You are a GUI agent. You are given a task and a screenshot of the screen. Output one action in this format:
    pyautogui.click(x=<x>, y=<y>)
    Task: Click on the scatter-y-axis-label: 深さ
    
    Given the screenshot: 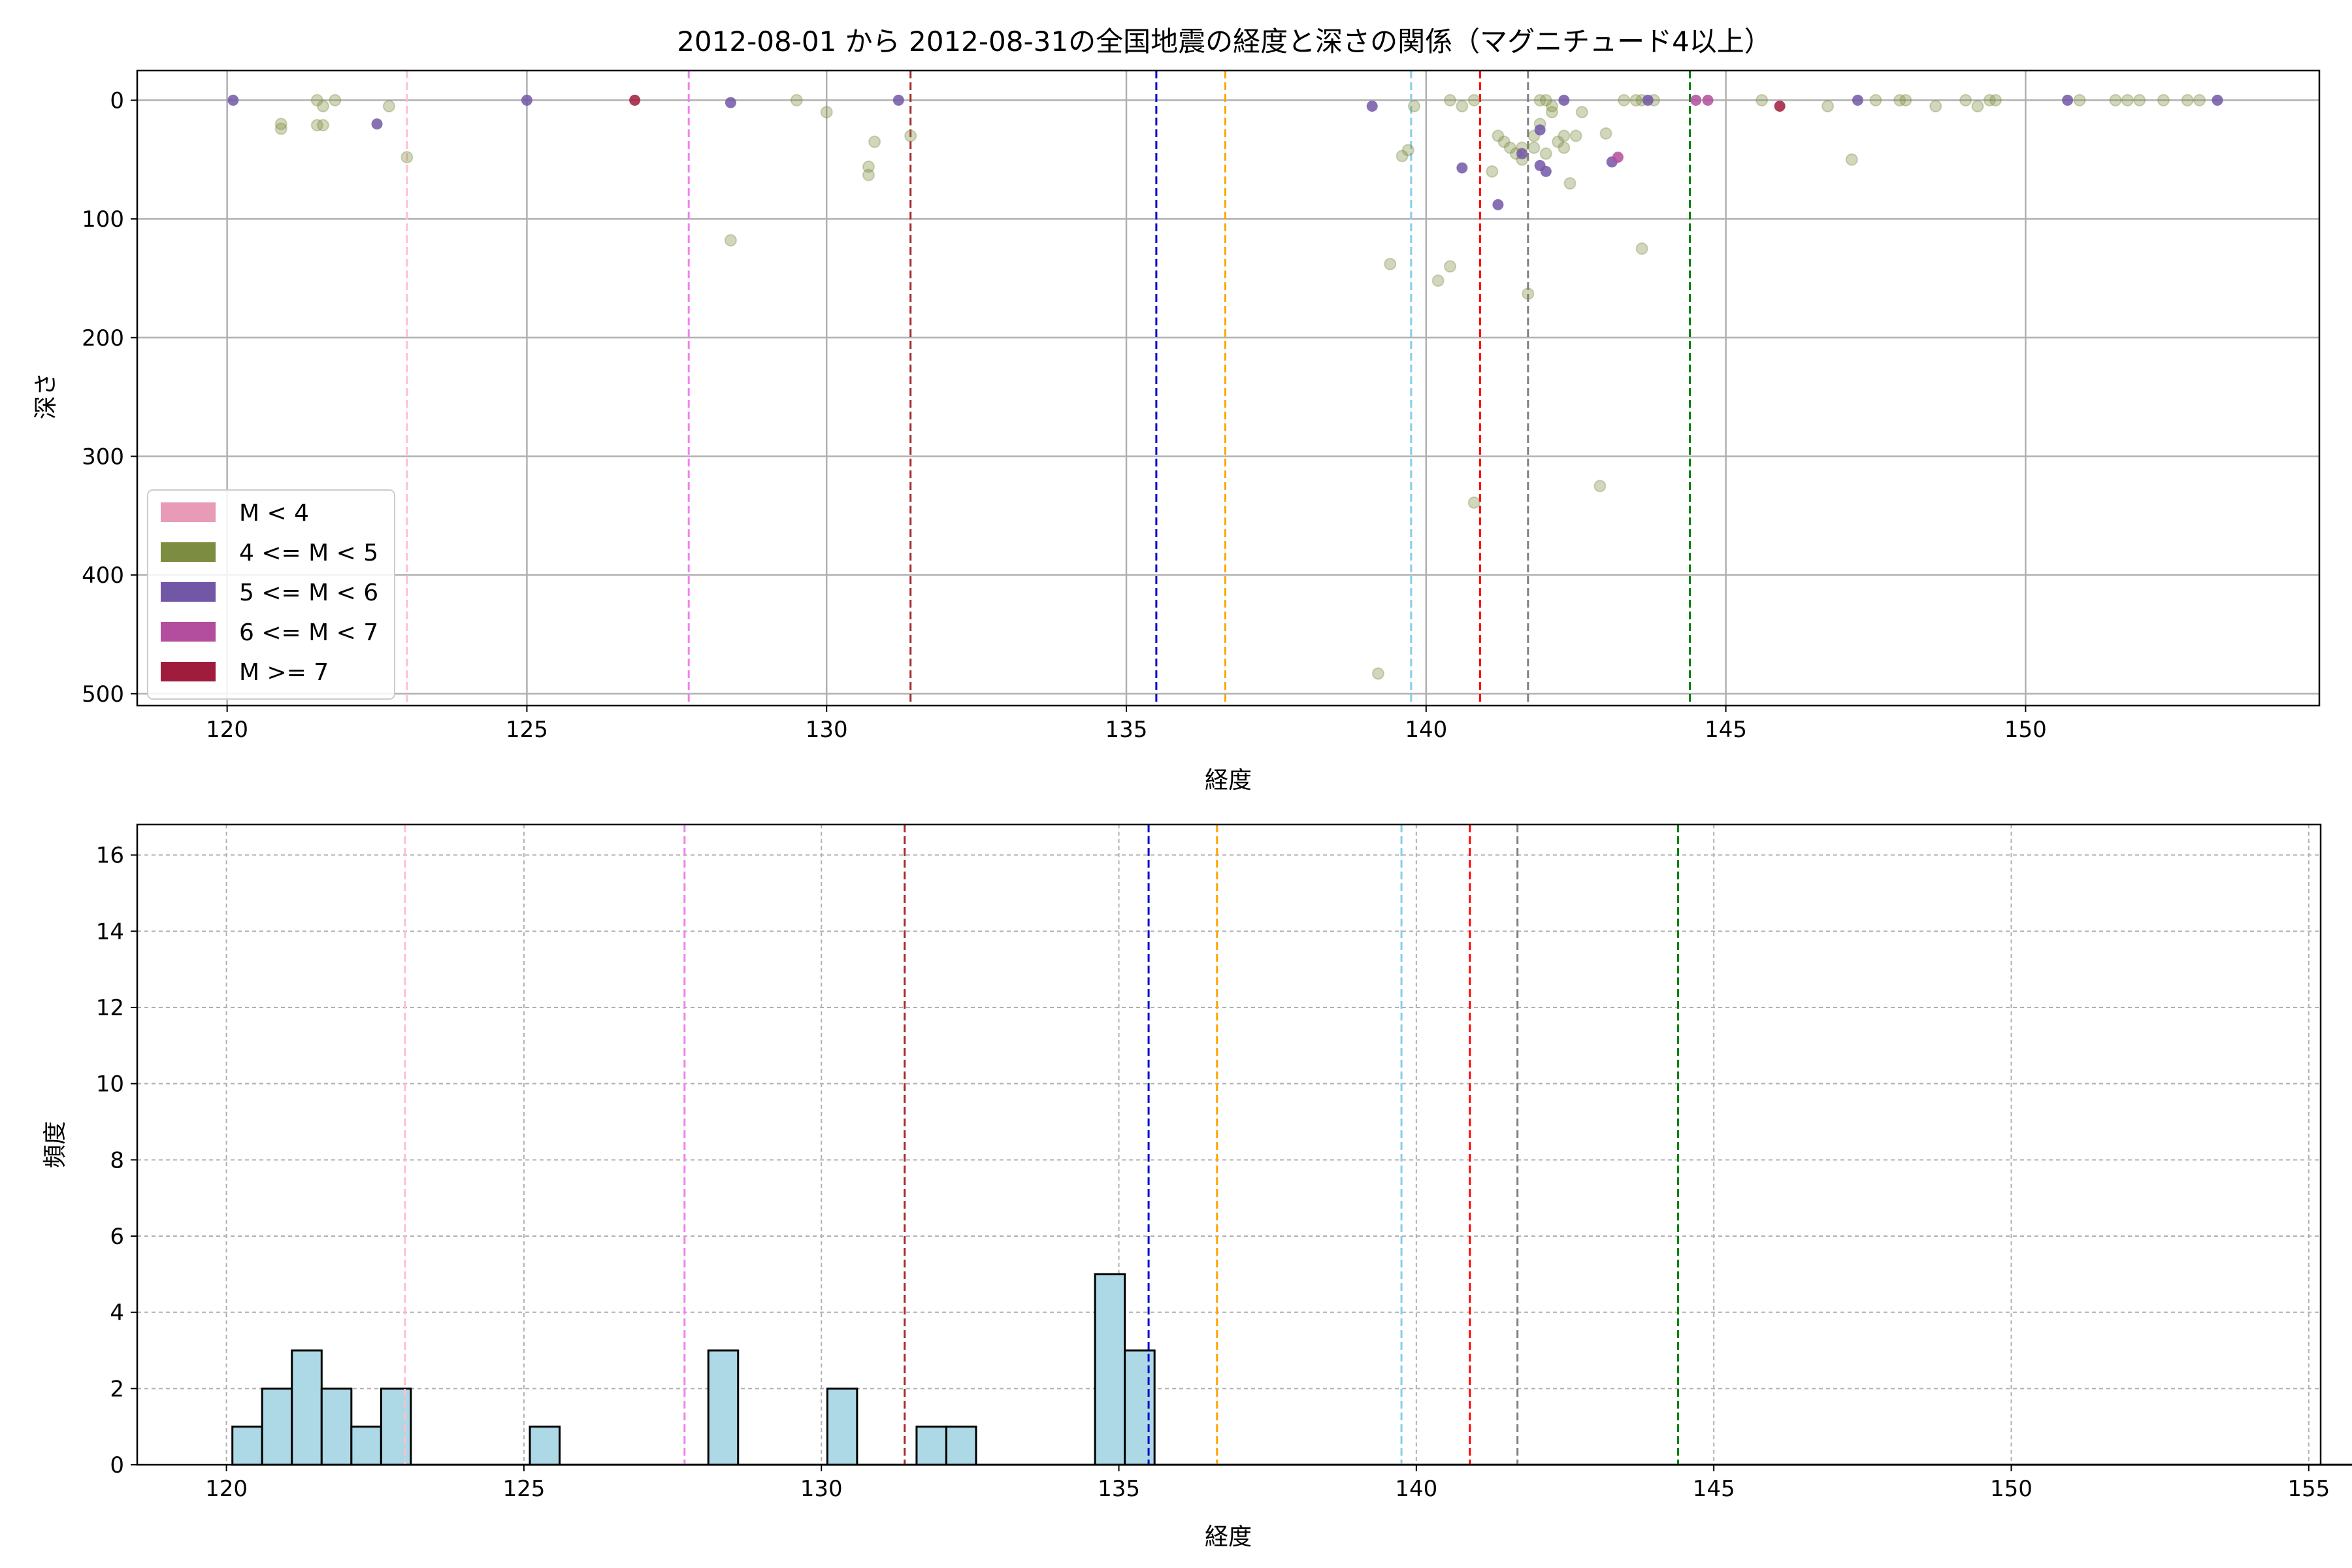 What is the action you would take?
    pyautogui.click(x=46, y=395)
    